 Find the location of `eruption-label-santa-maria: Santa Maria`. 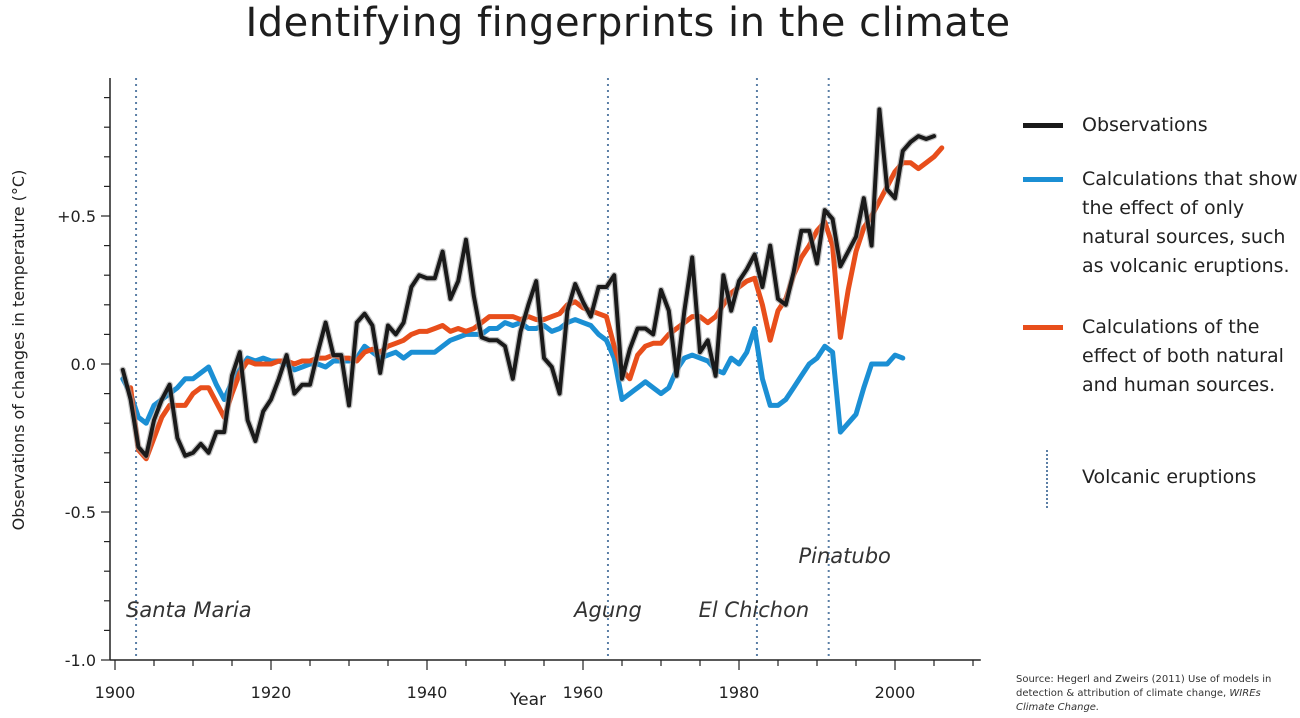

eruption-label-santa-maria: Santa Maria is located at coordinates (189, 610).